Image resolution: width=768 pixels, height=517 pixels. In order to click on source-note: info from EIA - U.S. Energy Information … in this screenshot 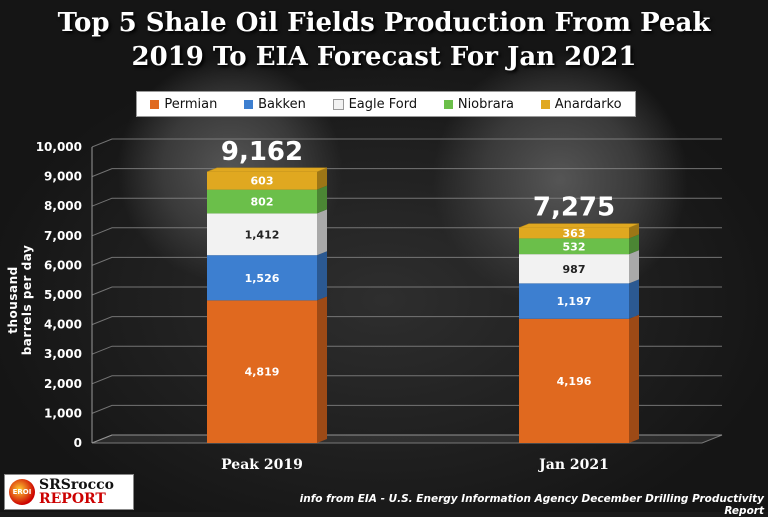, I will do `click(531, 505)`.